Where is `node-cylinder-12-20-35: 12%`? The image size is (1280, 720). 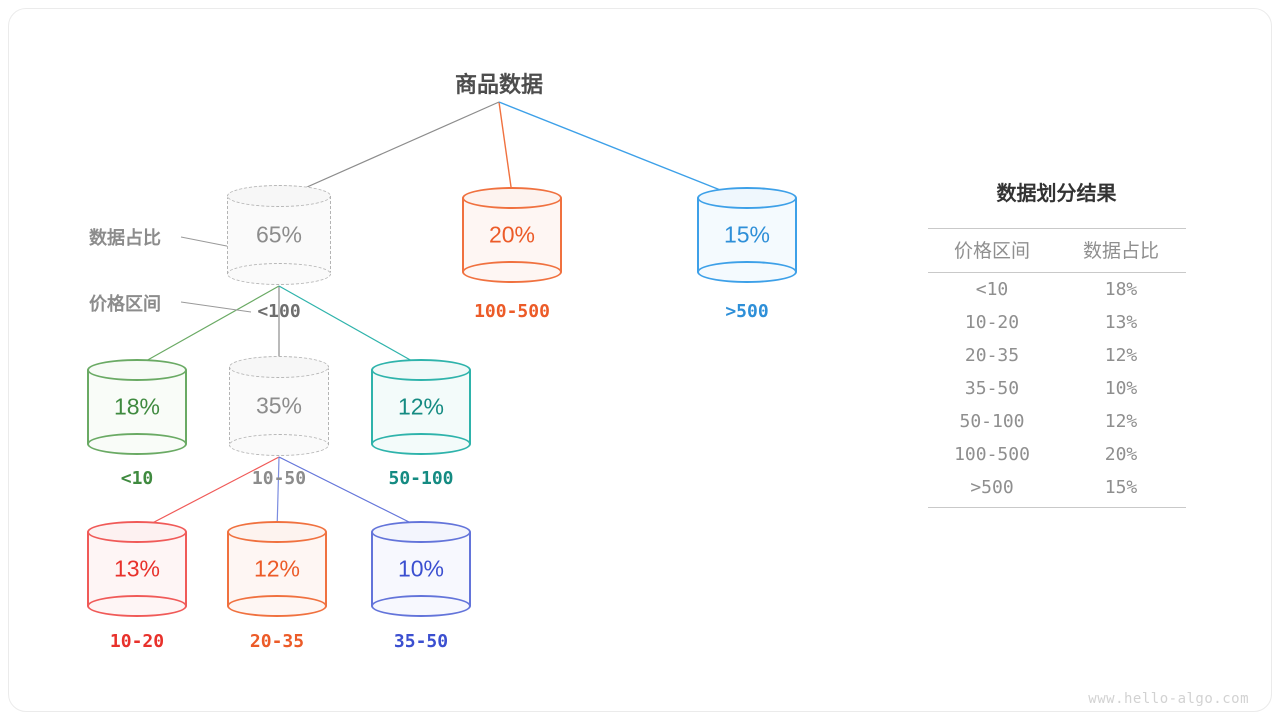
node-cylinder-12-20-35: 12% is located at coordinates (277, 569).